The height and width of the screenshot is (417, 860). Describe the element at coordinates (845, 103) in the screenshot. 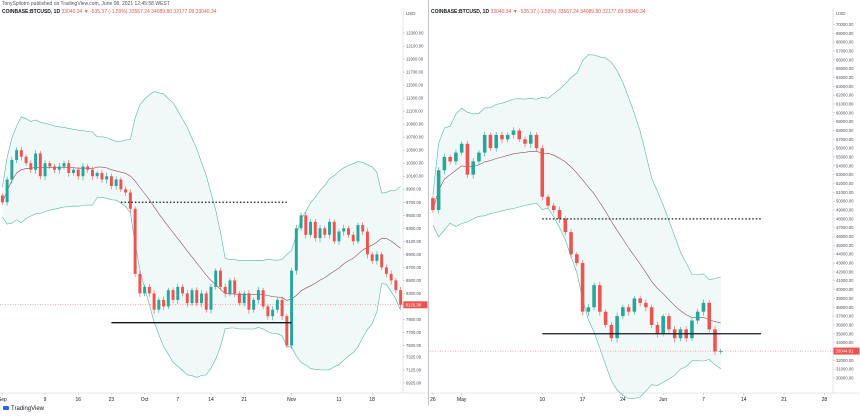

I see `right-y-tick-label: 61000.00` at that location.